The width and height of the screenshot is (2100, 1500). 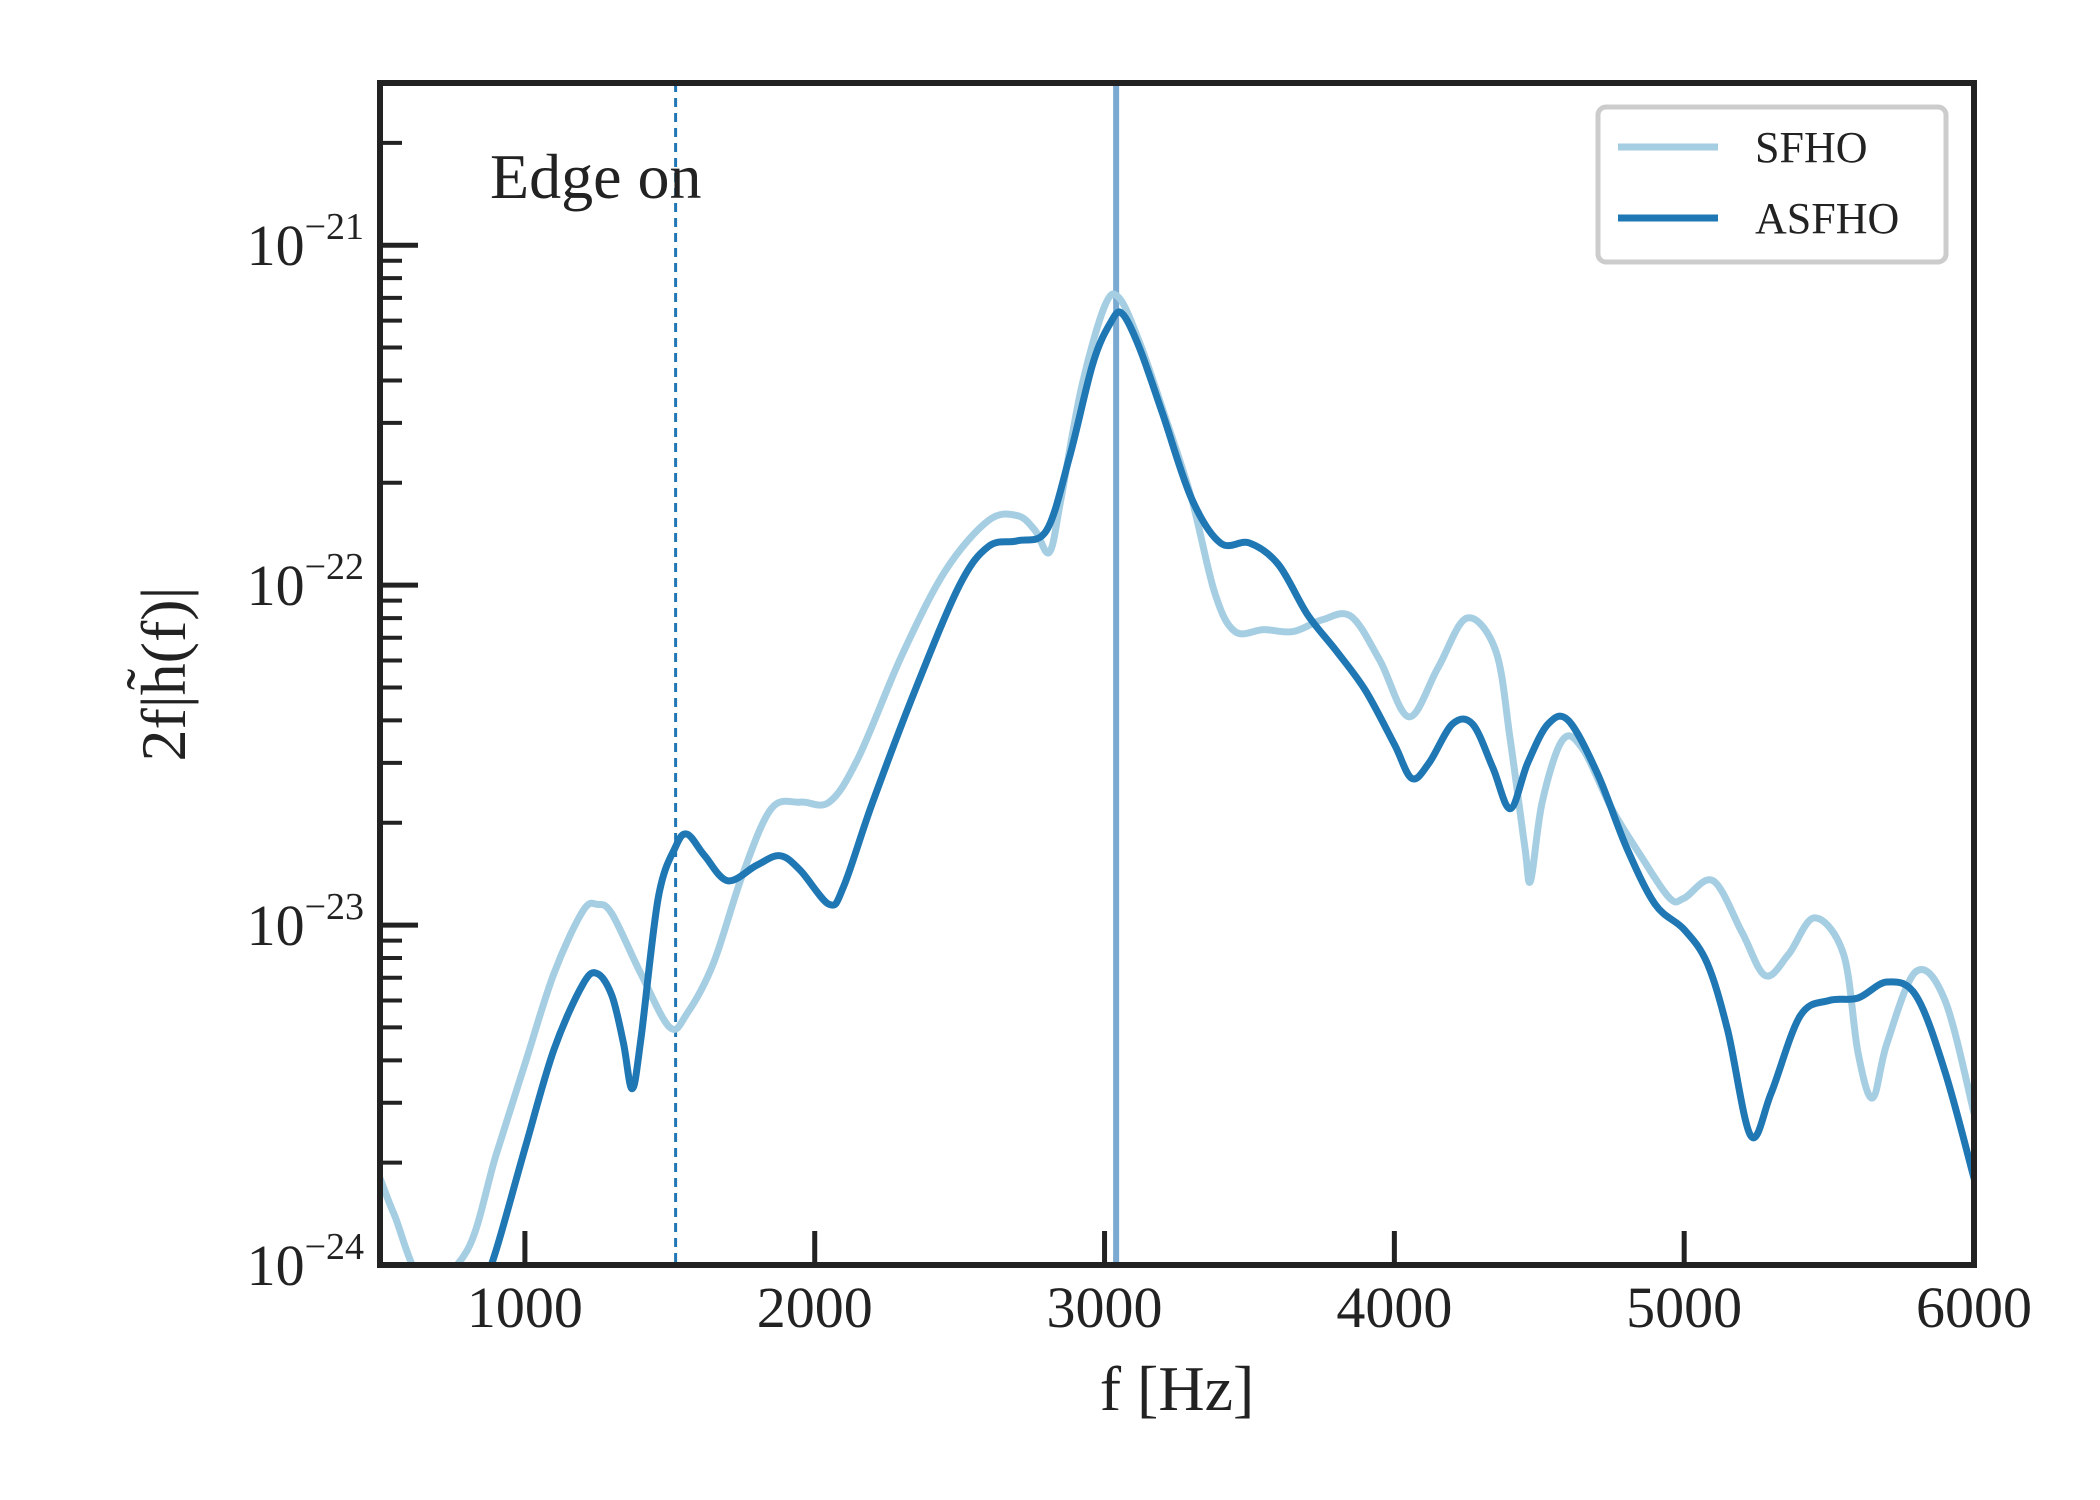 What do you see at coordinates (596, 176) in the screenshot?
I see `annotation-edge-on: Edge on` at bounding box center [596, 176].